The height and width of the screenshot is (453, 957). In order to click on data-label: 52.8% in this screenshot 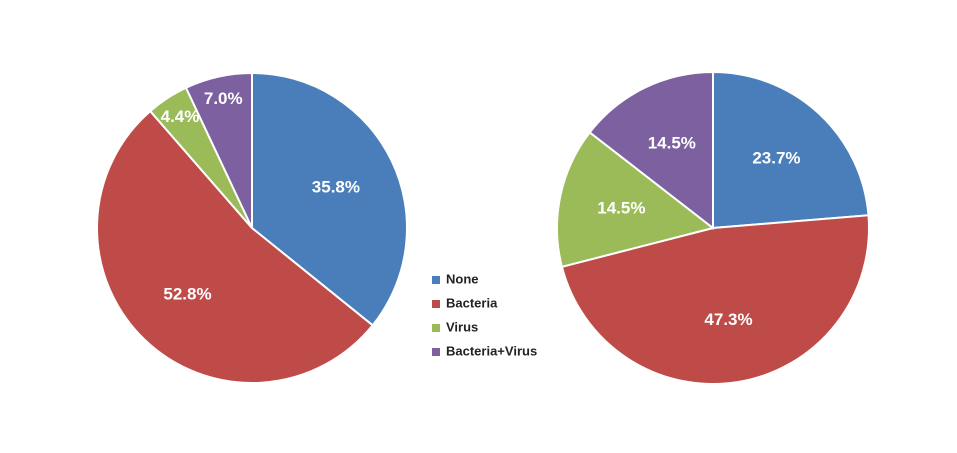, I will do `click(187, 293)`.